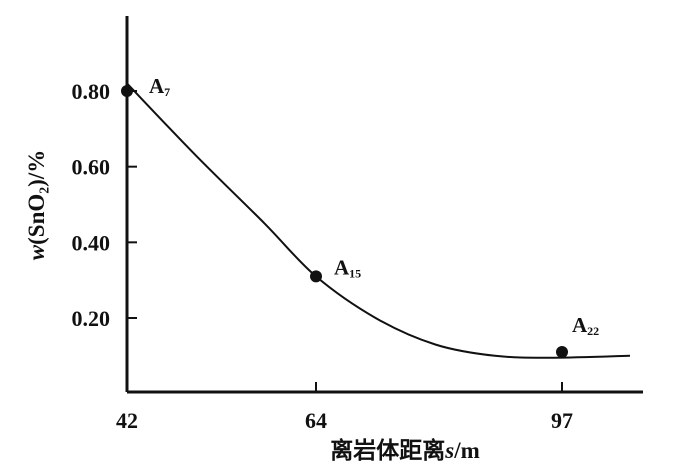  Describe the element at coordinates (344, 407) in the screenshot. I see `x-ticks: 42 64 97` at that location.